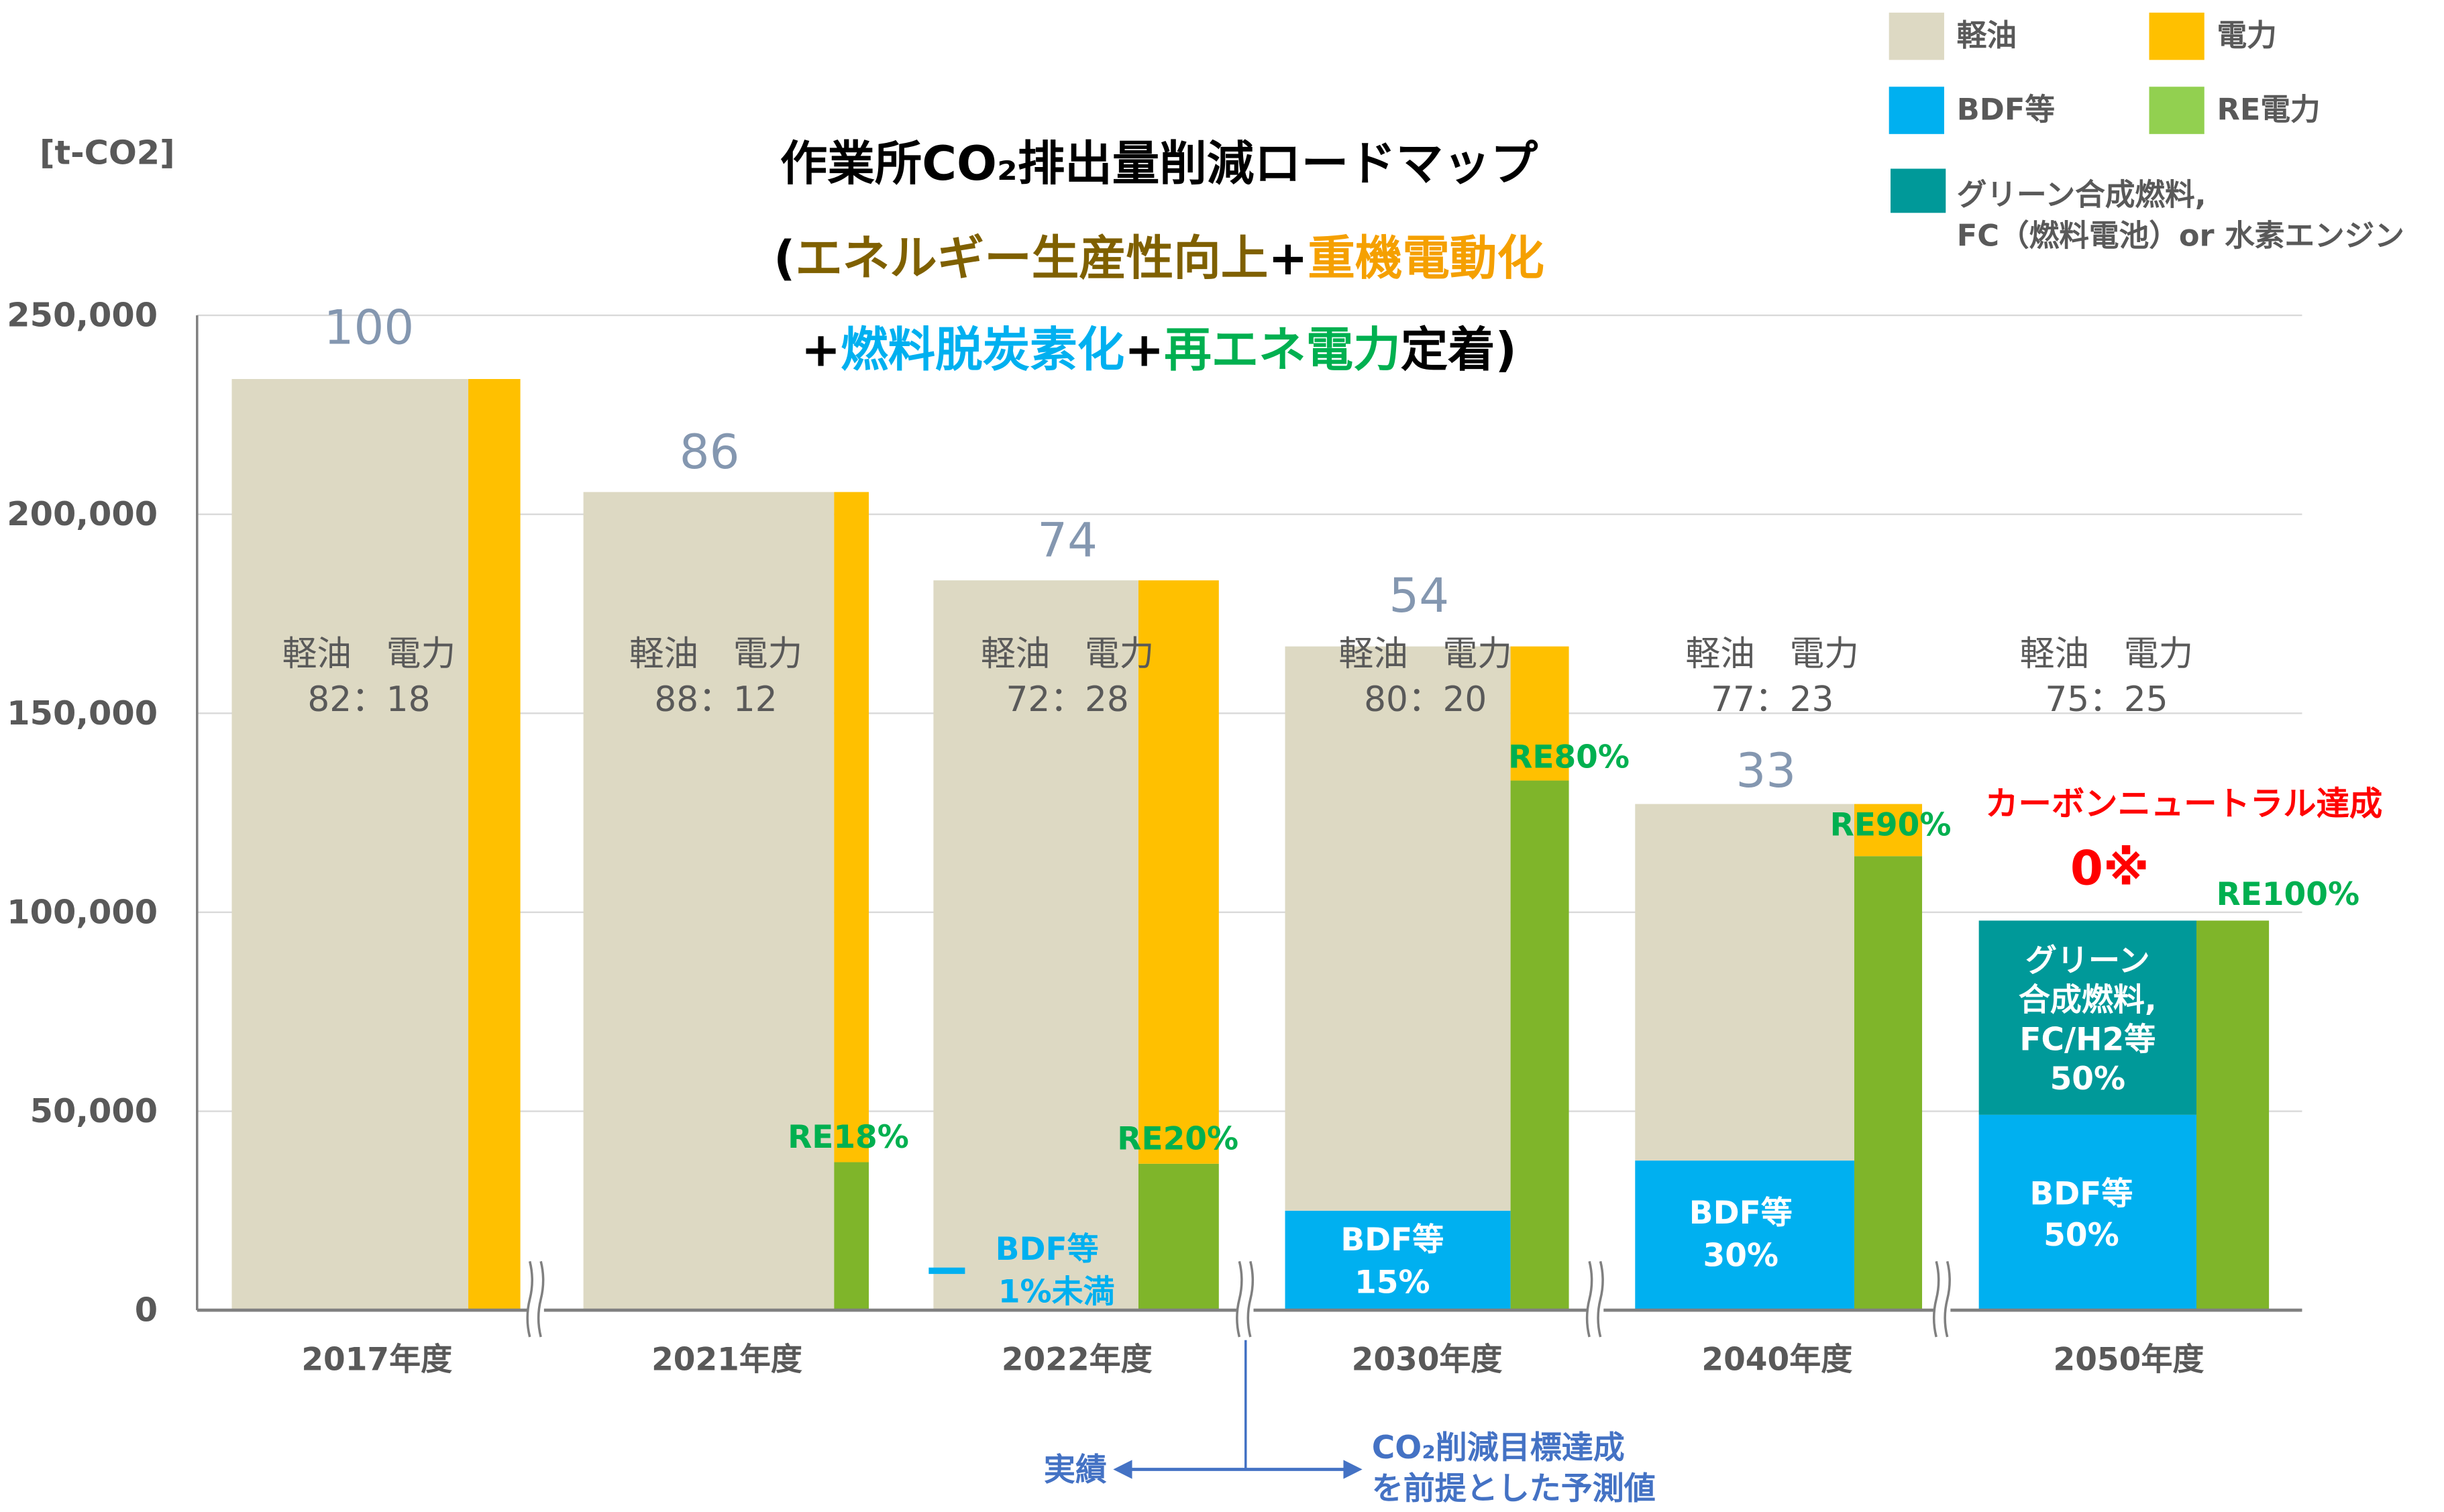 The width and height of the screenshot is (2444, 1512). What do you see at coordinates (2269, 110) in the screenshot?
I see `legend-label-re: RE電力` at bounding box center [2269, 110].